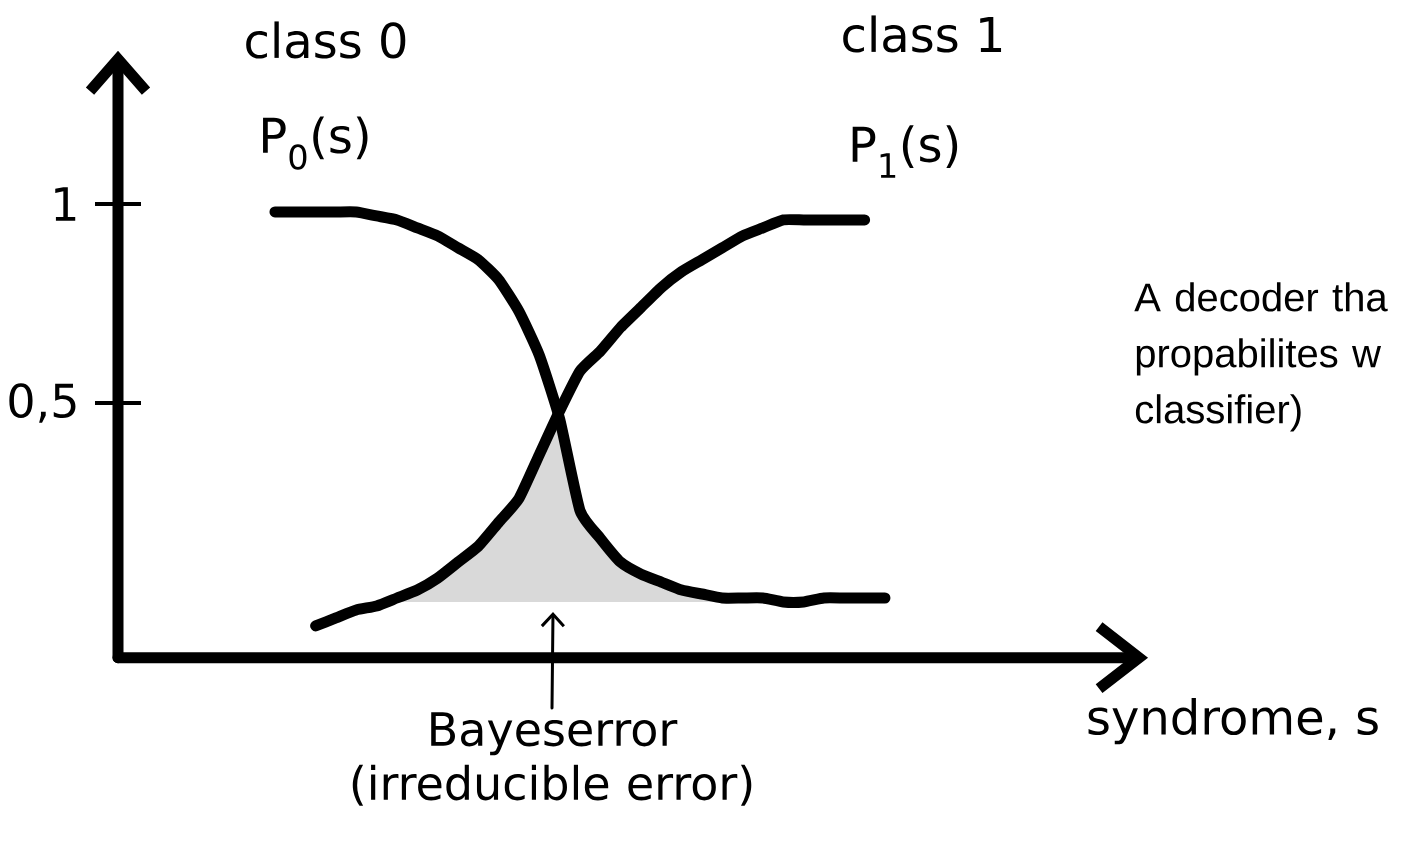 The image size is (1402, 843). Describe the element at coordinates (326, 40) in the screenshot. I see `text: class 0` at that location.